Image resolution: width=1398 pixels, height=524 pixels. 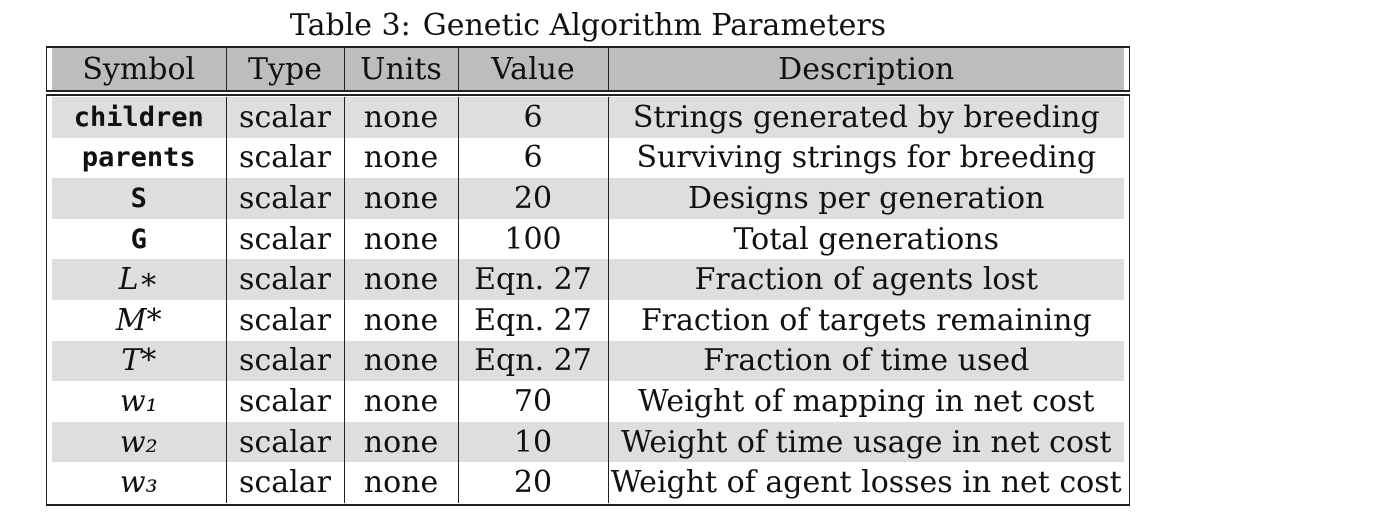 What do you see at coordinates (138, 483) in the screenshot?
I see `symbol-cell: w₃` at bounding box center [138, 483].